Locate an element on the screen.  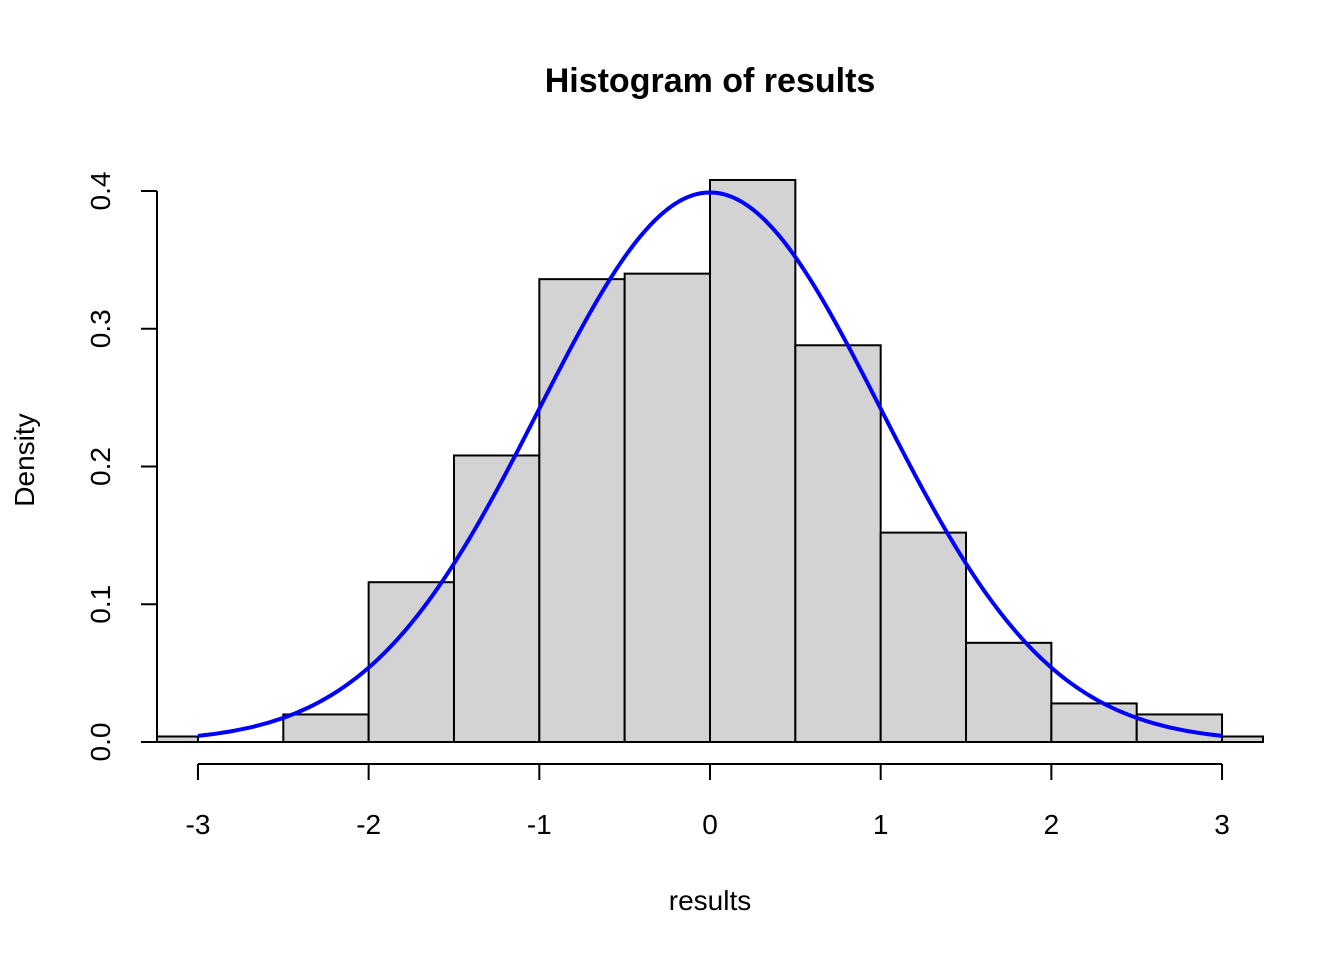
x-axis-label: results is located at coordinates (710, 900).